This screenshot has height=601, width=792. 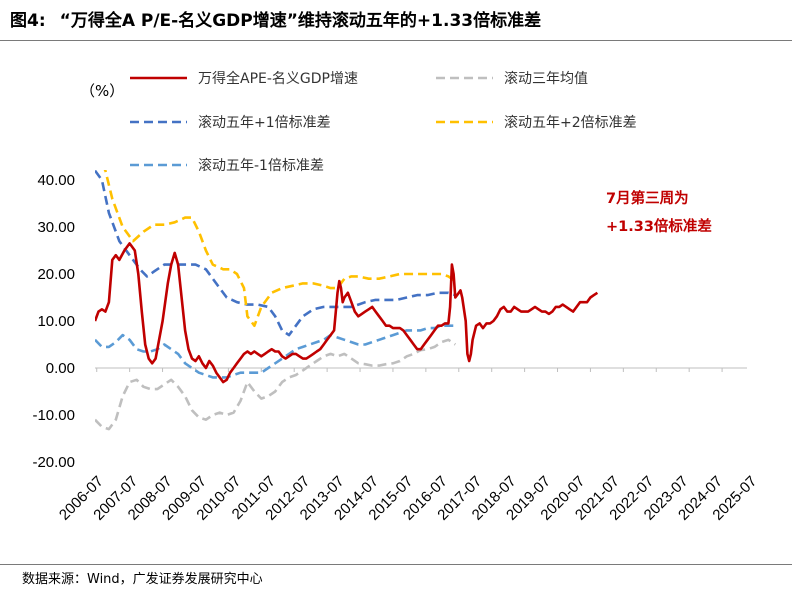 What do you see at coordinates (396, 40) in the screenshot?
I see `top-rule` at bounding box center [396, 40].